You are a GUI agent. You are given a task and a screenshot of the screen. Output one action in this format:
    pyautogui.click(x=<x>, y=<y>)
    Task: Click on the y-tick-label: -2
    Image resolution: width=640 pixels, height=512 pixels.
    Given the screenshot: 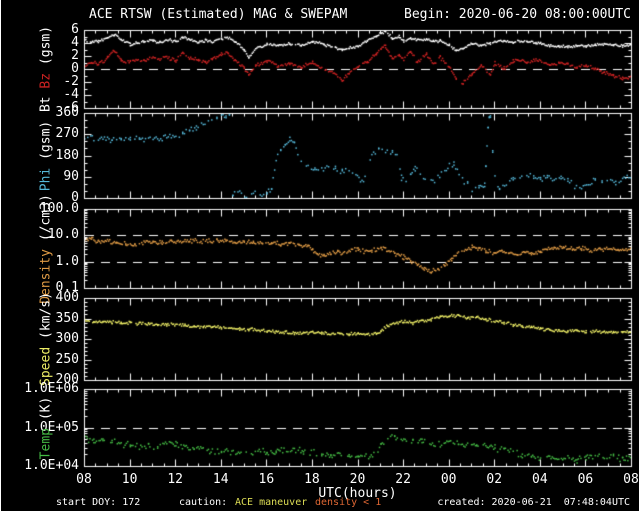 What is the action you would take?
    pyautogui.click(x=71, y=81)
    